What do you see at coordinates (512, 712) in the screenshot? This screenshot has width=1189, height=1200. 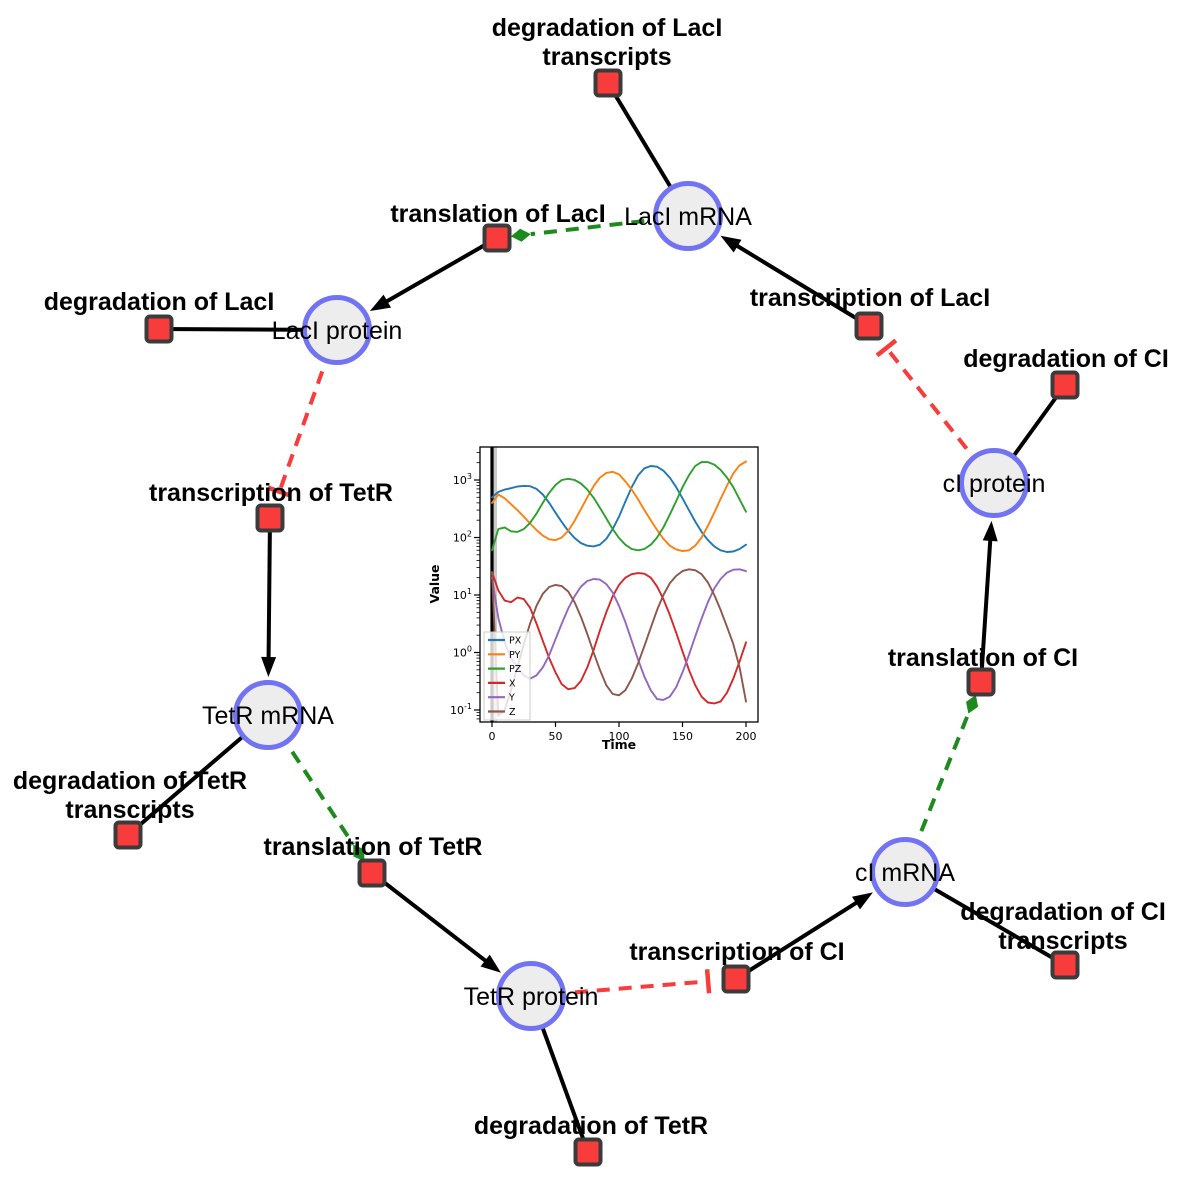 I see `legend-label-Z: Z` at bounding box center [512, 712].